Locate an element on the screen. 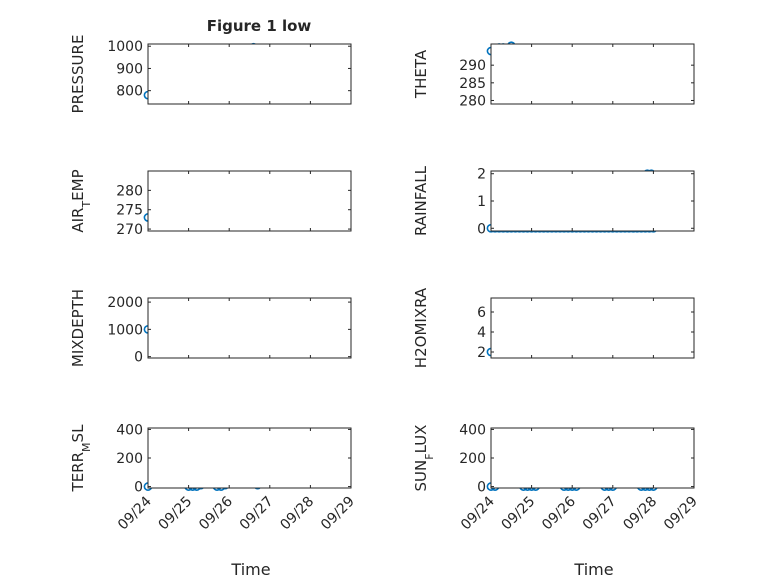 The height and width of the screenshot is (583, 778). y-tick-label: 900 is located at coordinates (129, 69).